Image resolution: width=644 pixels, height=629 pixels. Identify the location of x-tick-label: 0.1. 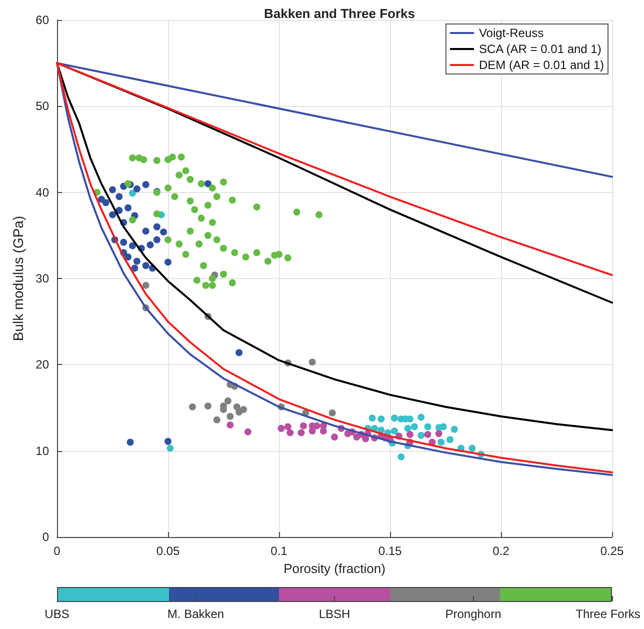
(279, 551).